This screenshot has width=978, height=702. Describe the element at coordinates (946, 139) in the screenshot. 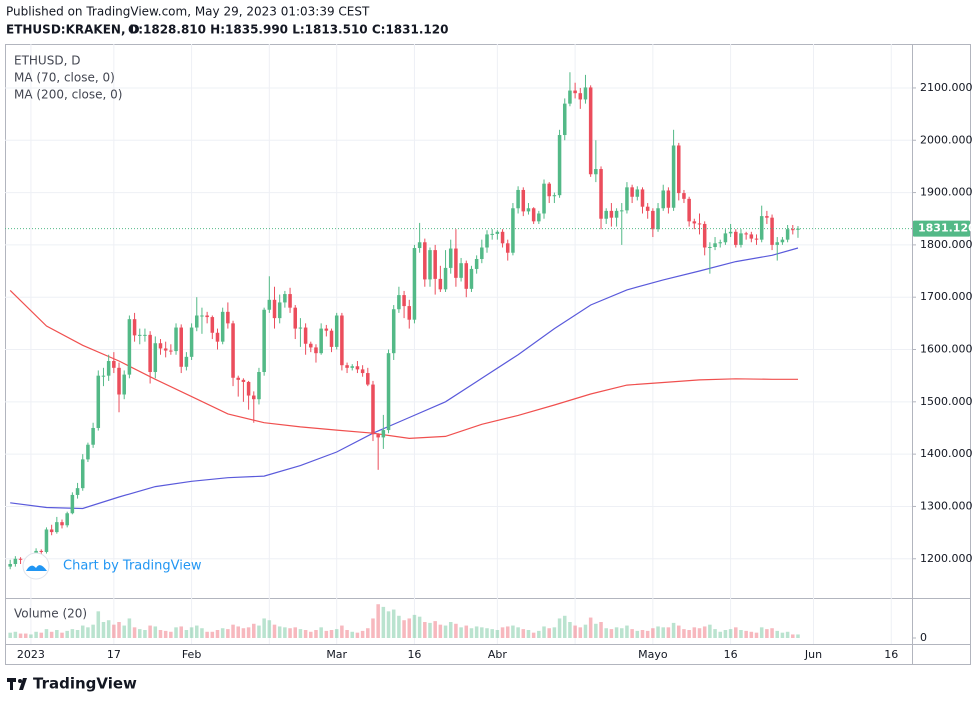

I see `y-tick-label: 2000.000` at that location.